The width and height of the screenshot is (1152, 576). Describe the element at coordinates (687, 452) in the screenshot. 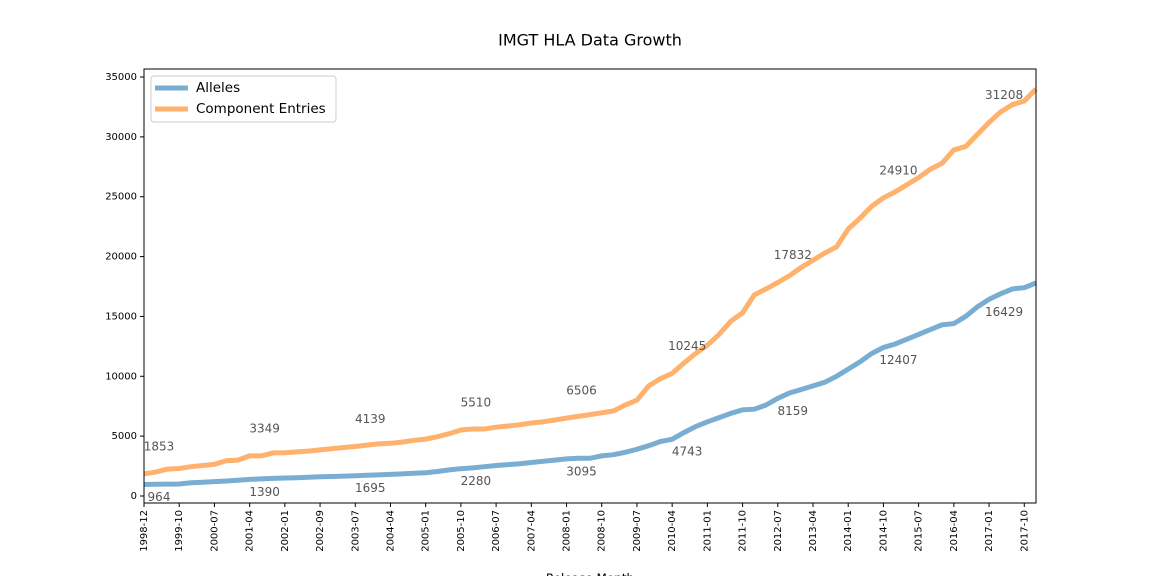

I see `data-label: 4743` at that location.